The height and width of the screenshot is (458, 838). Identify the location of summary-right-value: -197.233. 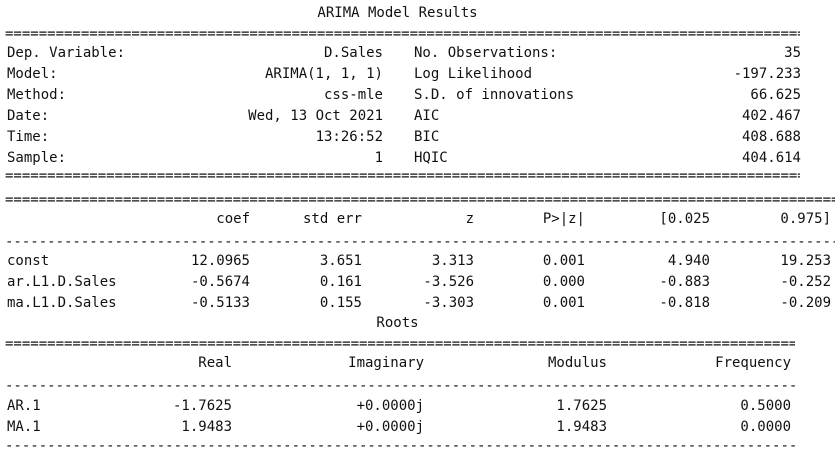
(767, 74).